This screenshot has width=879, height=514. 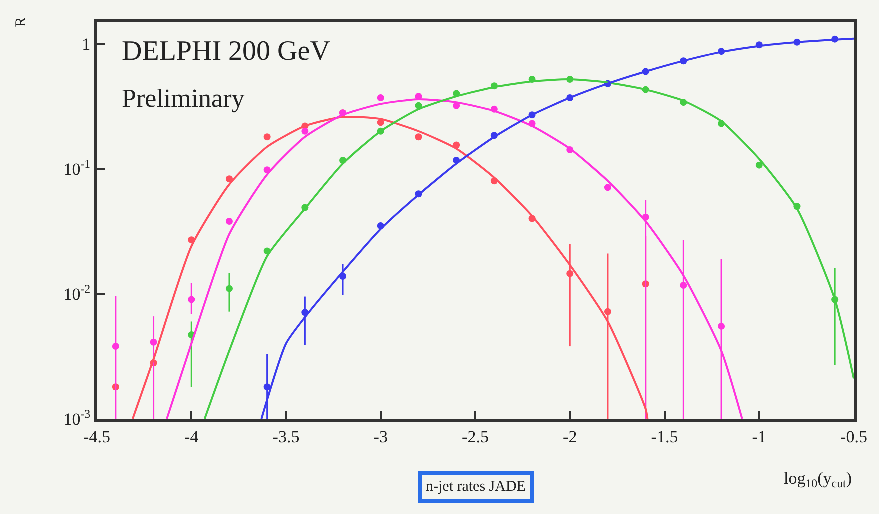 What do you see at coordinates (77, 293) in the screenshot?
I see `y-tick-label: 10$^{-2}$` at bounding box center [77, 293].